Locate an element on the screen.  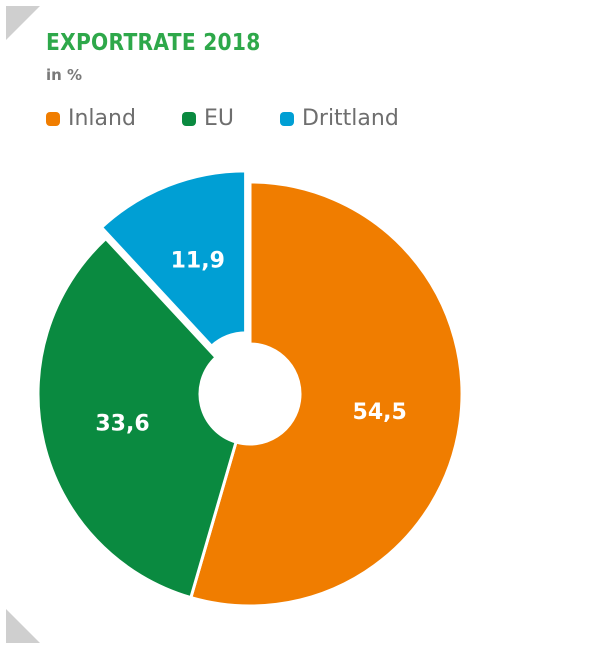
legend-item-eu: EU is located at coordinates (207, 118).